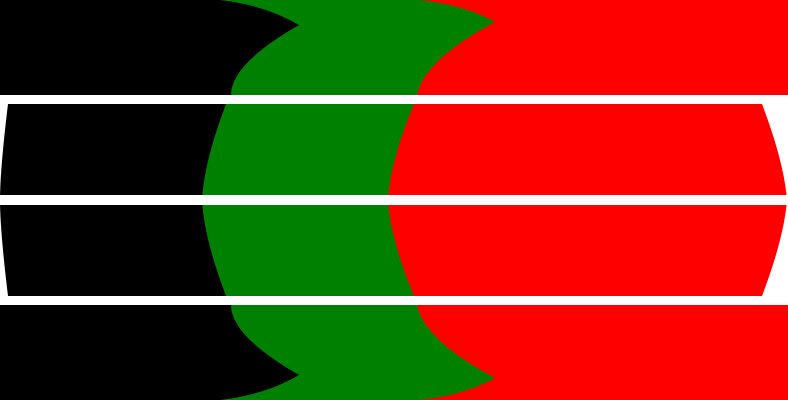 The image size is (788, 400). I want to click on band1-red-region, so click(602, 47).